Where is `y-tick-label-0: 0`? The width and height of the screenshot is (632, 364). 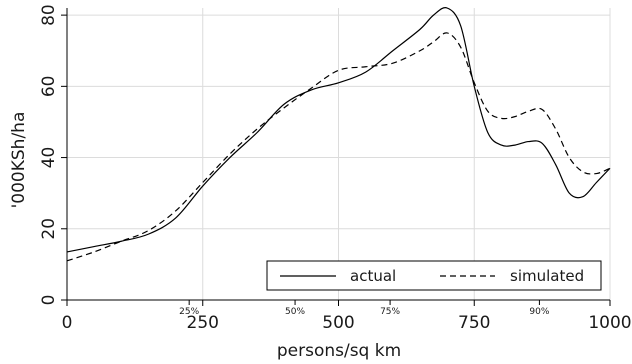
y-tick-label-0: 0 is located at coordinates (49, 300).